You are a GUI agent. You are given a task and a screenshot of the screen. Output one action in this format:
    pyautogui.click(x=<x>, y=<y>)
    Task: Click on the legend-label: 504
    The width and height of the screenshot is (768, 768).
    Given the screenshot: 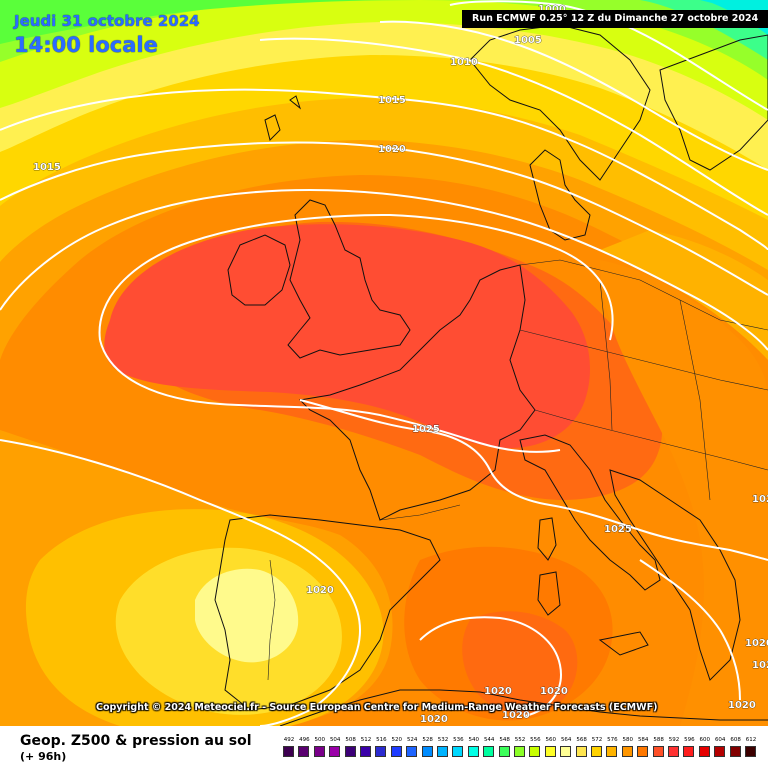 What is the action you would take?
    pyautogui.click(x=335, y=740)
    